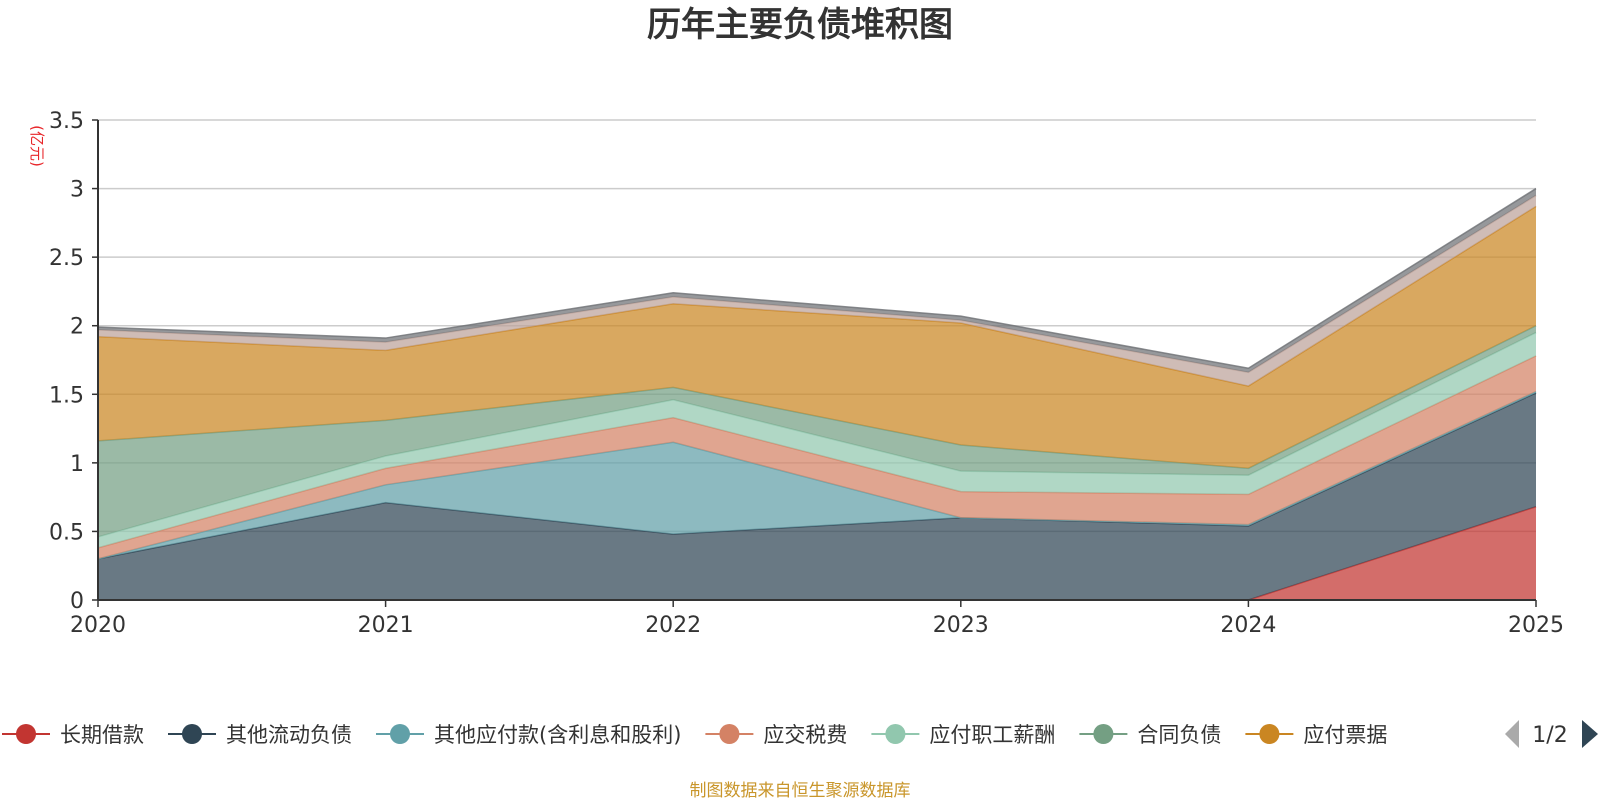  What do you see at coordinates (800, 25) in the screenshot?
I see `chart-title: 历年主要负债堆积图` at bounding box center [800, 25].